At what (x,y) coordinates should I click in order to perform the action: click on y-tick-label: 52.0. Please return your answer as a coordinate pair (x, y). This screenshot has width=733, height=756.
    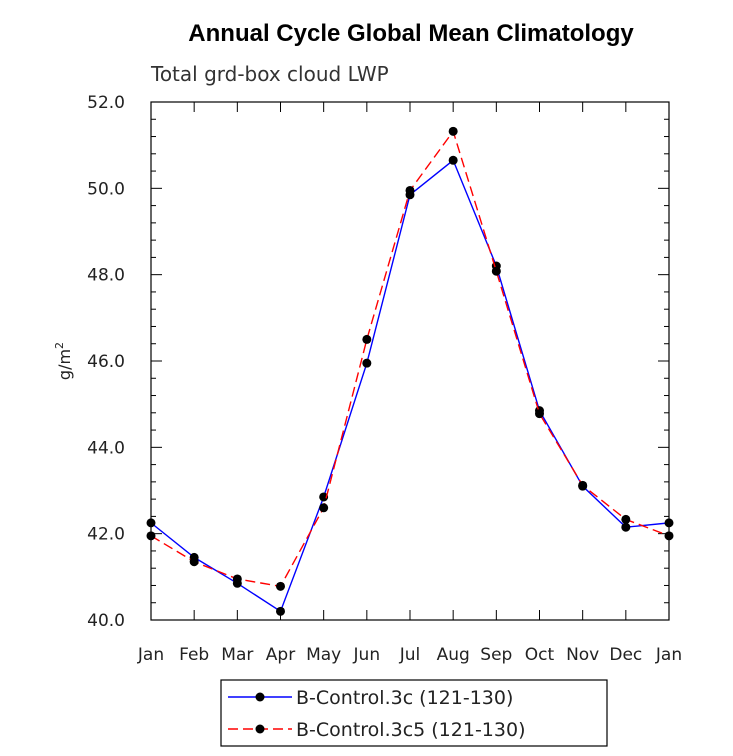
    Looking at the image, I should click on (106, 103).